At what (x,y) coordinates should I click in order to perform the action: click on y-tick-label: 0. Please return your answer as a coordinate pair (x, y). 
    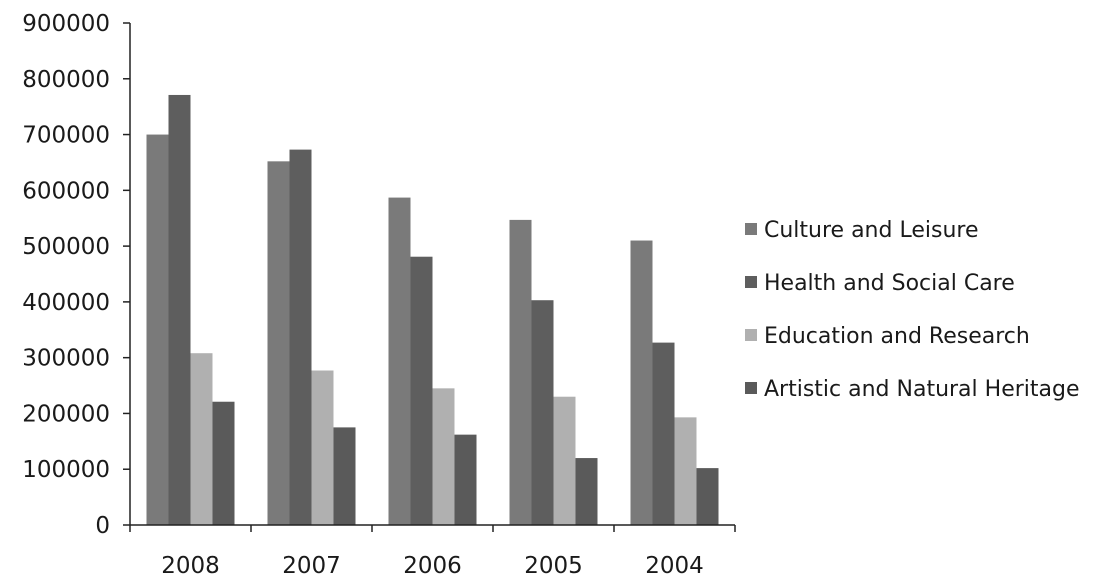
    Looking at the image, I should click on (102, 526).